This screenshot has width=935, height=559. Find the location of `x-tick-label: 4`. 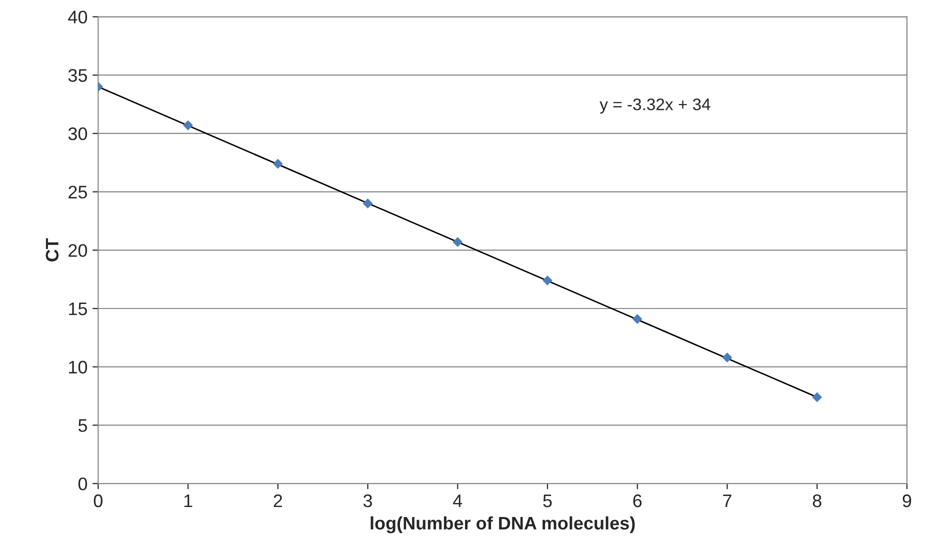

x-tick-label: 4 is located at coordinates (457, 501).